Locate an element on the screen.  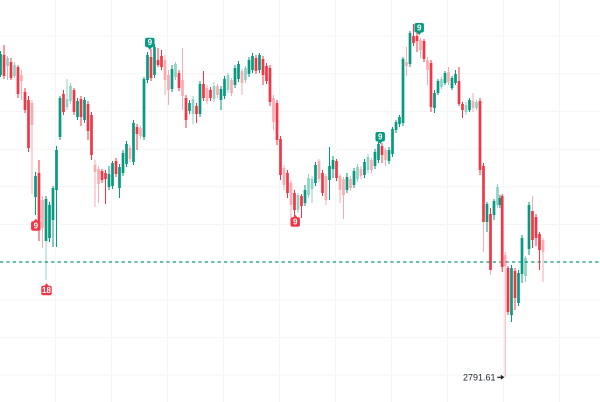
svg-text: 18 is located at coordinates (46, 290).